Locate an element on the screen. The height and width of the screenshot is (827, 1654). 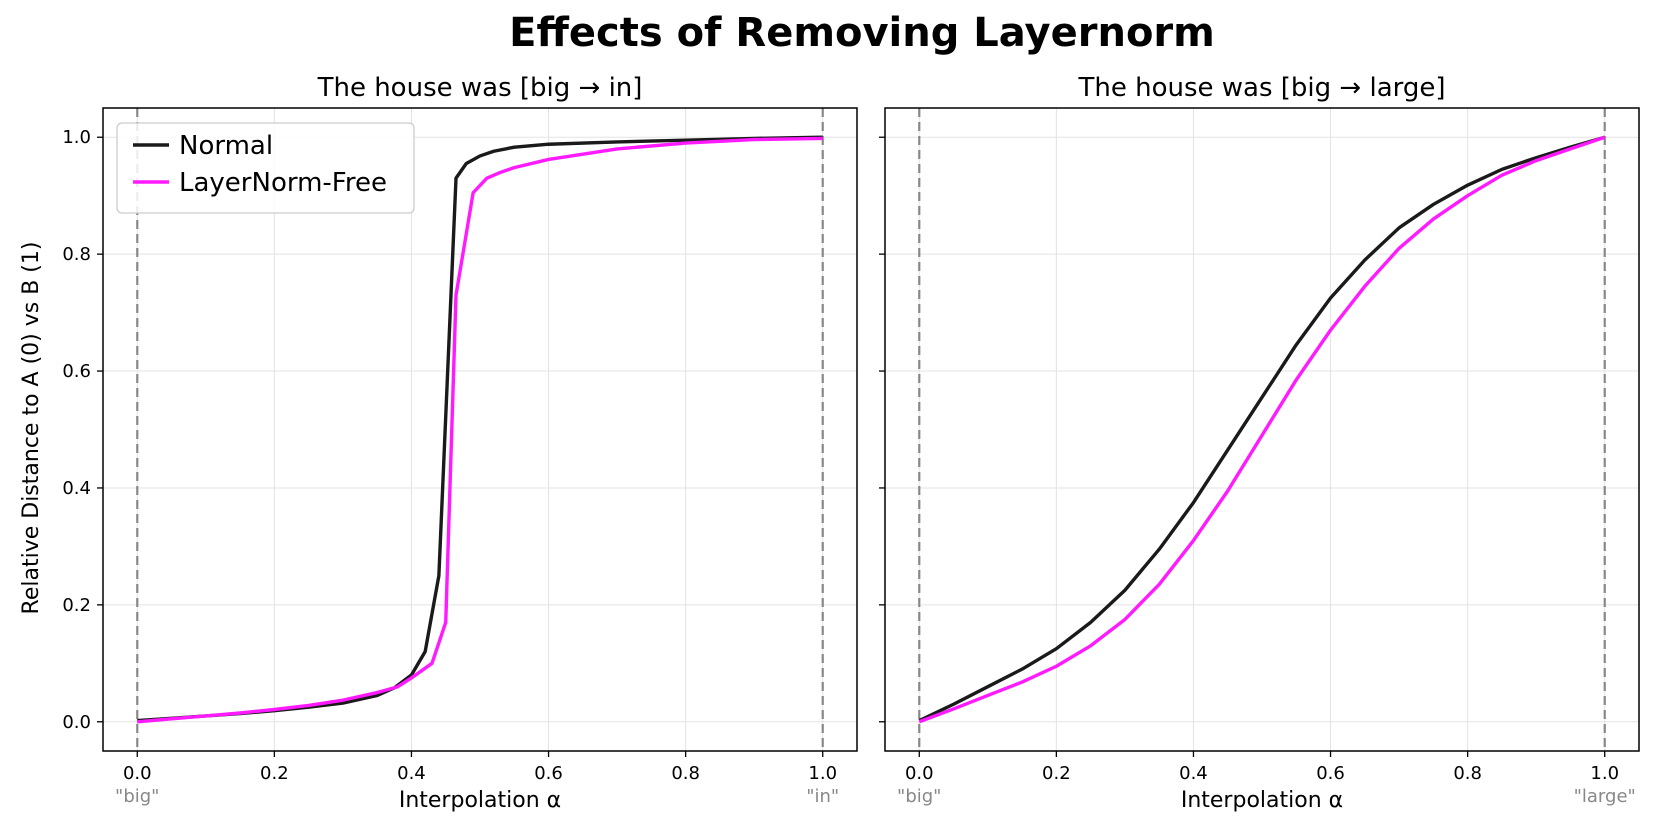
endpoint-label-b: "in" is located at coordinates (822, 796).